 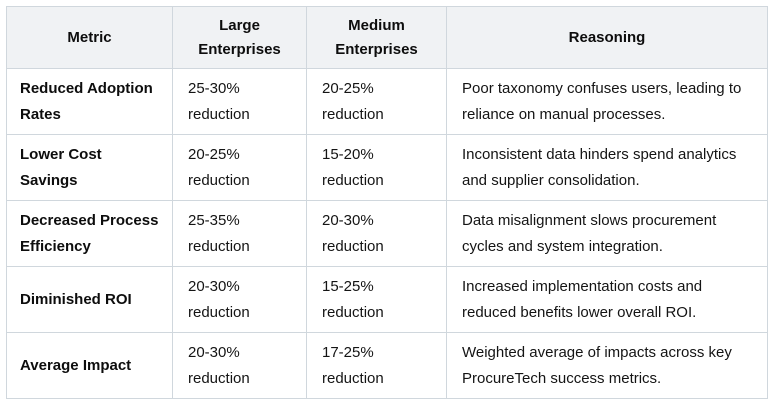 I want to click on col-header-large-enterprises: Large Enterprises, so click(x=239, y=37).